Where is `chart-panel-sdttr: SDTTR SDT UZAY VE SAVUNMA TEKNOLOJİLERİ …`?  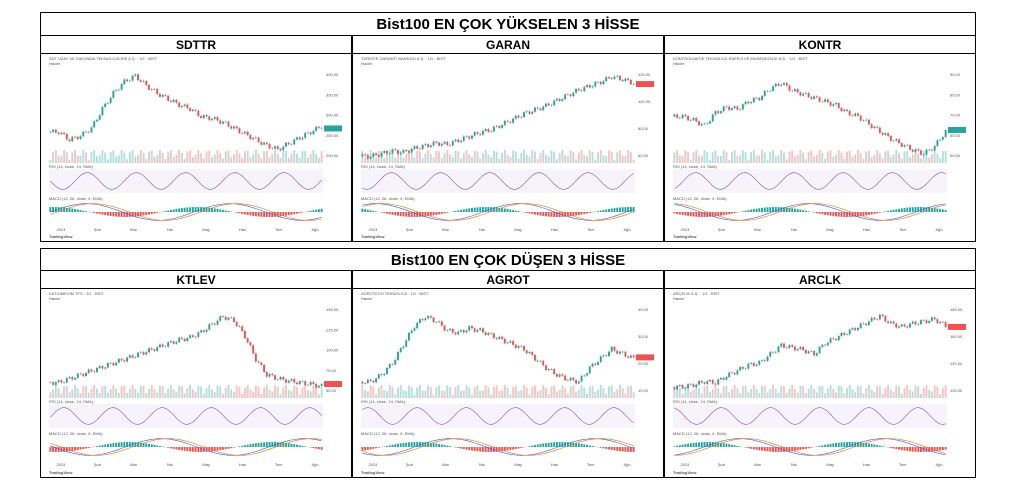
chart-panel-sdttr: SDTTR SDT UZAY VE SAVUNMA TEKNOLOJİLERİ … is located at coordinates (196, 138).